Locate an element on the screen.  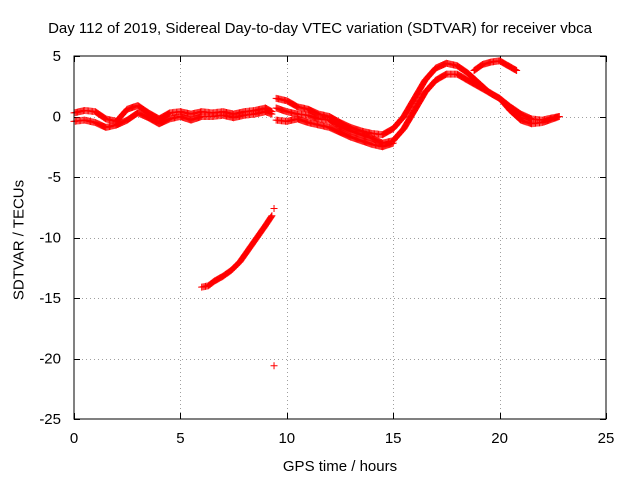
x-tick-label: 25 is located at coordinates (606, 438).